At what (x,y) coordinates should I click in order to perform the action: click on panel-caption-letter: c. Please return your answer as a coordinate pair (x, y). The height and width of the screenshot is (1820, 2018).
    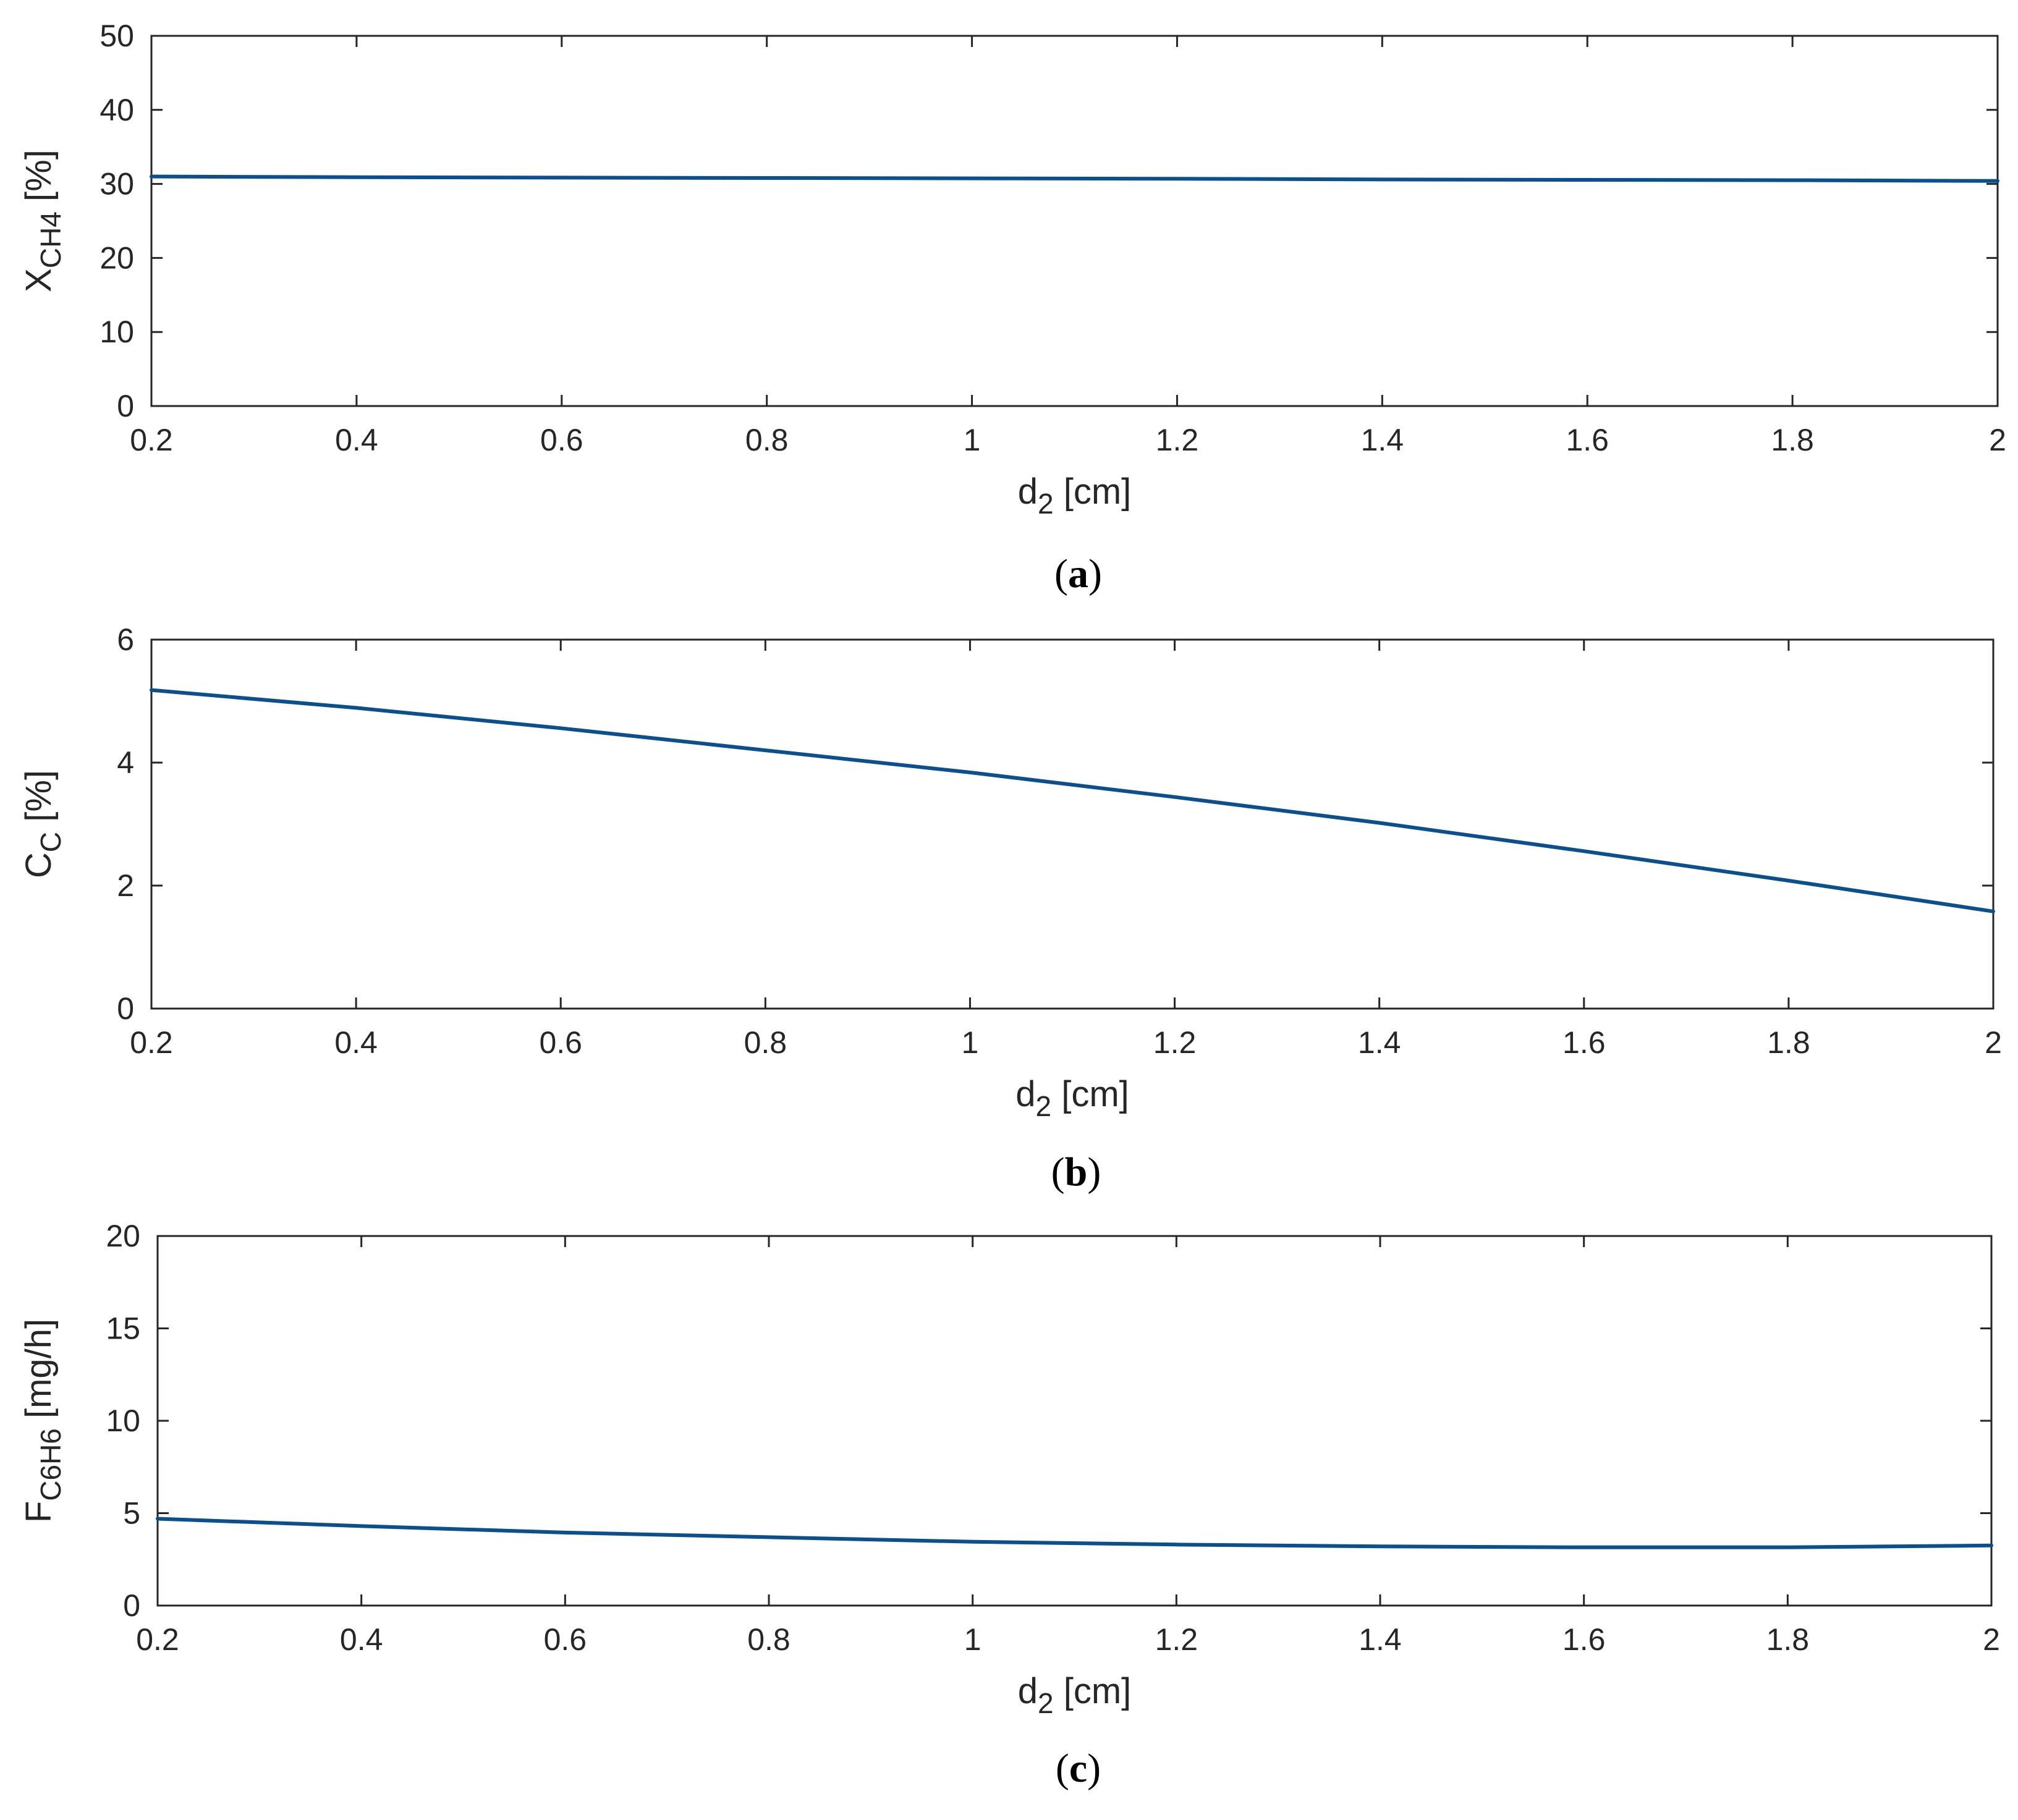
    Looking at the image, I should click on (1078, 1768).